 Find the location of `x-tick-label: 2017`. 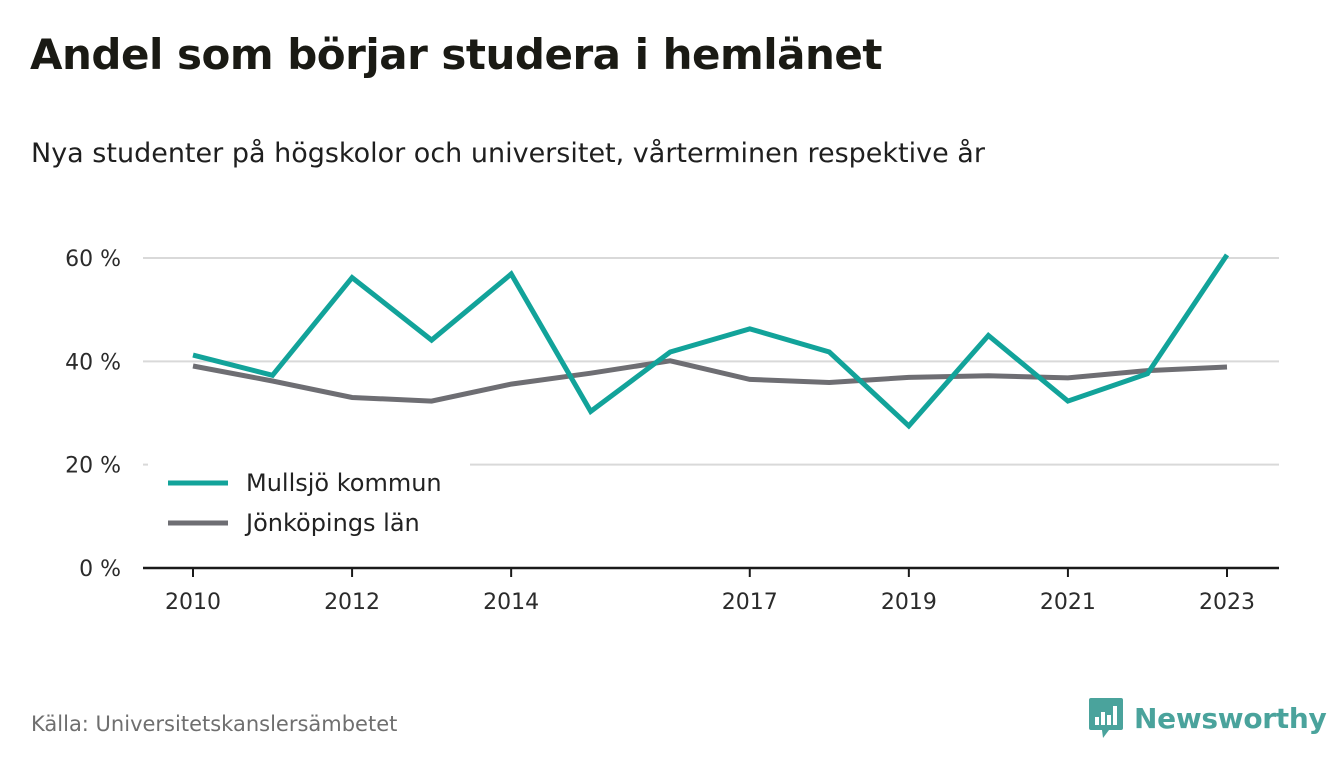

x-tick-label: 2017 is located at coordinates (750, 602).